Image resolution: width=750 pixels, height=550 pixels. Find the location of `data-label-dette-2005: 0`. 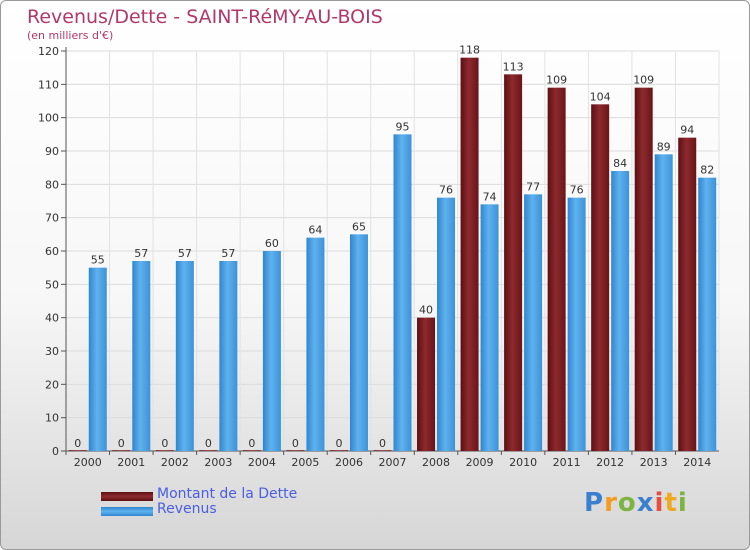

data-label-dette-2005: 0 is located at coordinates (295, 443).